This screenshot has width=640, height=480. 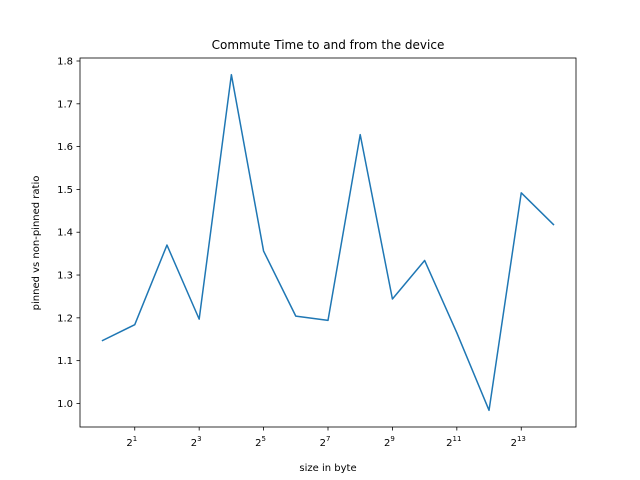 I want to click on x-tick-label: 27, so click(x=325, y=442).